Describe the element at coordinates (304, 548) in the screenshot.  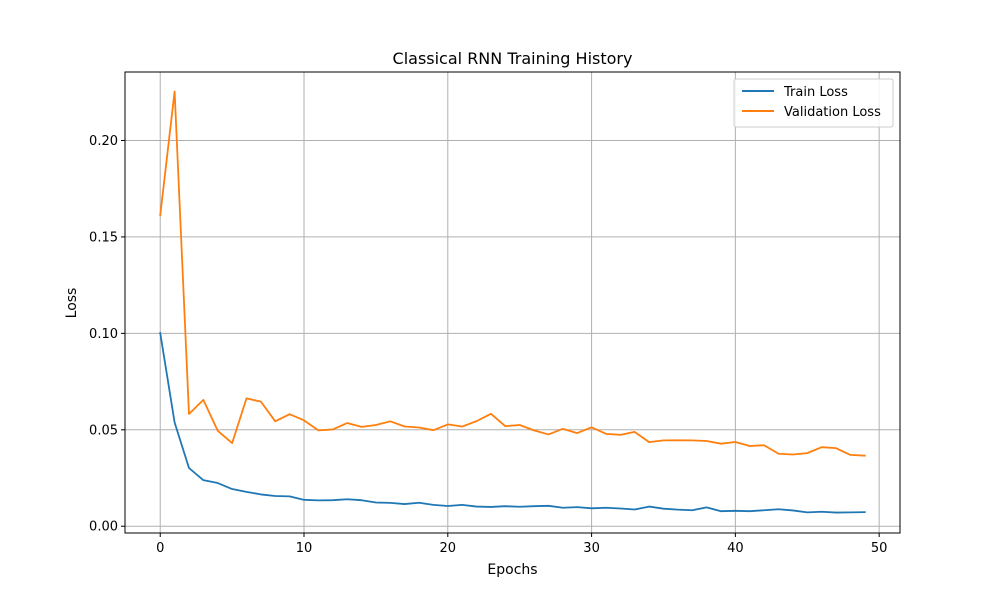
I see `x-tick-label: 10` at that location.